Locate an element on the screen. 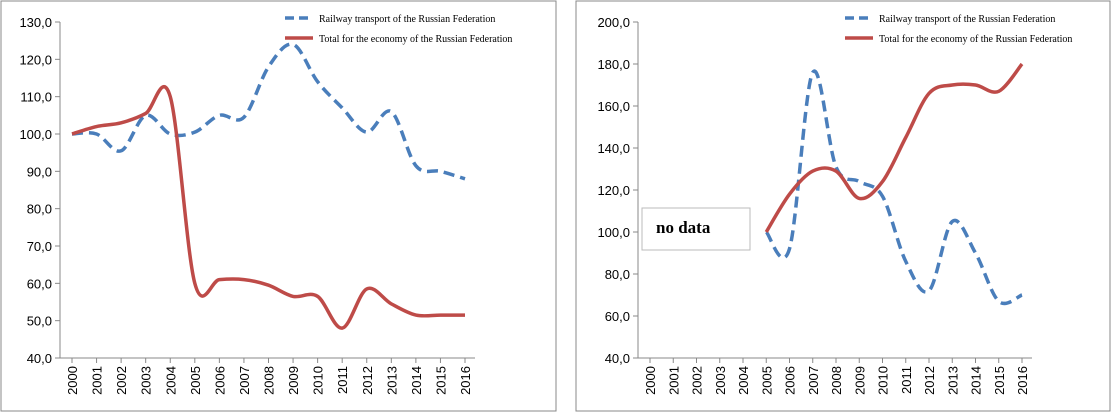 This screenshot has width=1113, height=414. annotation-box is located at coordinates (696, 229).